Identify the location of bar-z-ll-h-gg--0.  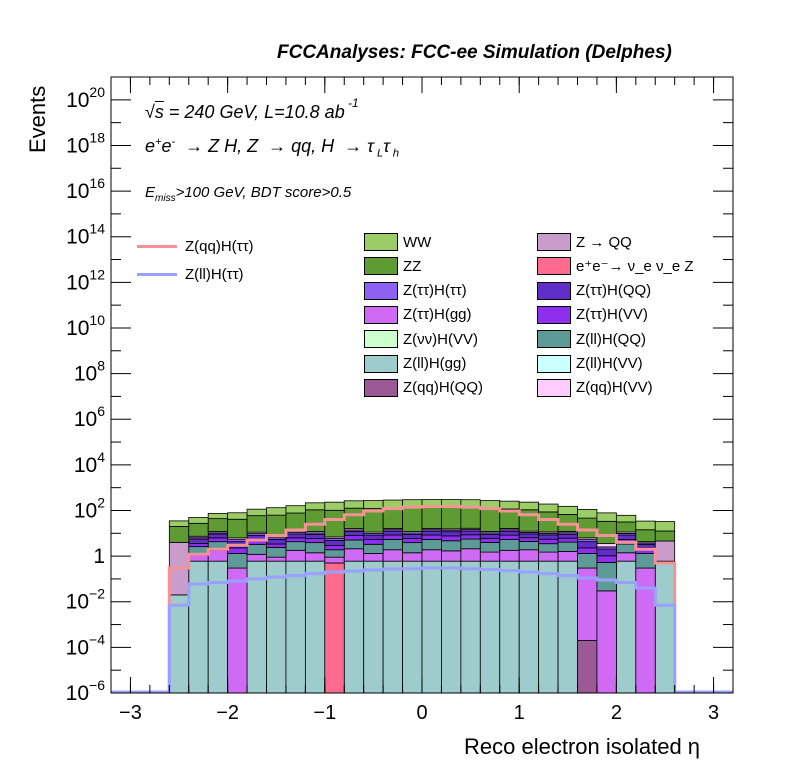
(179, 644).